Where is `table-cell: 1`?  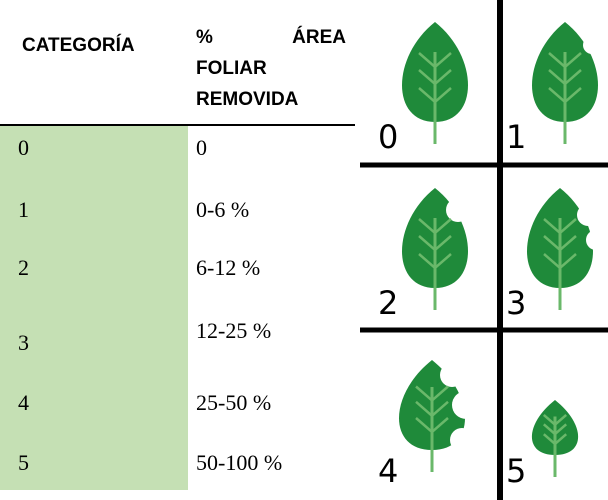
table-cell: 1 is located at coordinates (23, 209).